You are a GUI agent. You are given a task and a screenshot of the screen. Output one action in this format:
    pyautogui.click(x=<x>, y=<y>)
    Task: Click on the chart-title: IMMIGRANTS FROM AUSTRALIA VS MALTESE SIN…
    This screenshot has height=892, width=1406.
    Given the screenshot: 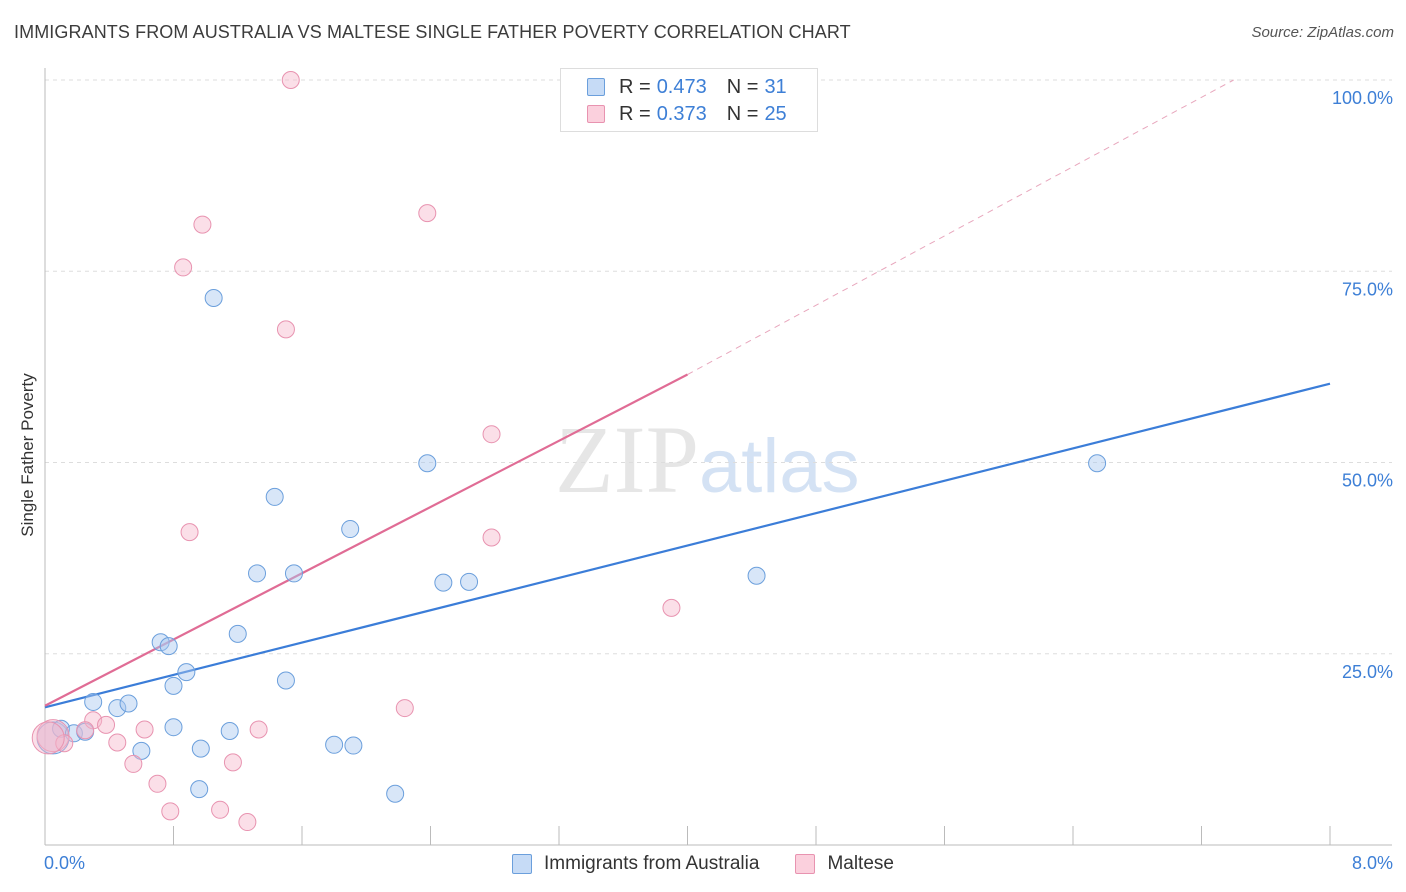 What is the action you would take?
    pyautogui.click(x=432, y=32)
    